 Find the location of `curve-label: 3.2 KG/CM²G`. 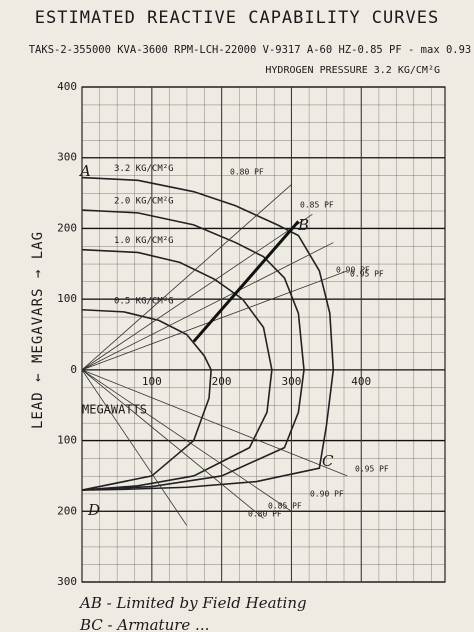

curve-label: 3.2 KG/CM²G is located at coordinates (144, 169).